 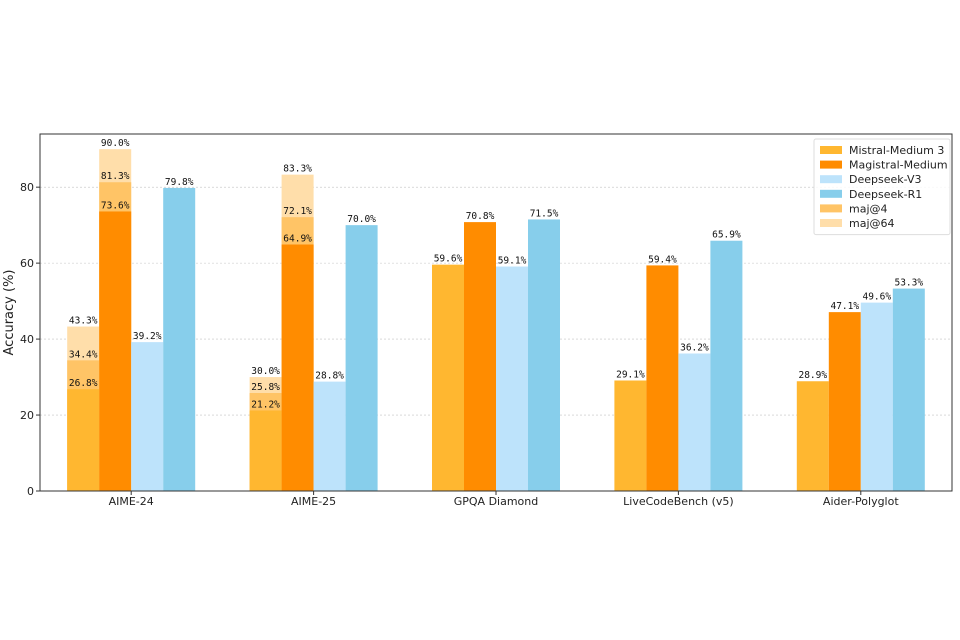 I want to click on bar-value-label-maj64: 83.3%, so click(x=297, y=169).